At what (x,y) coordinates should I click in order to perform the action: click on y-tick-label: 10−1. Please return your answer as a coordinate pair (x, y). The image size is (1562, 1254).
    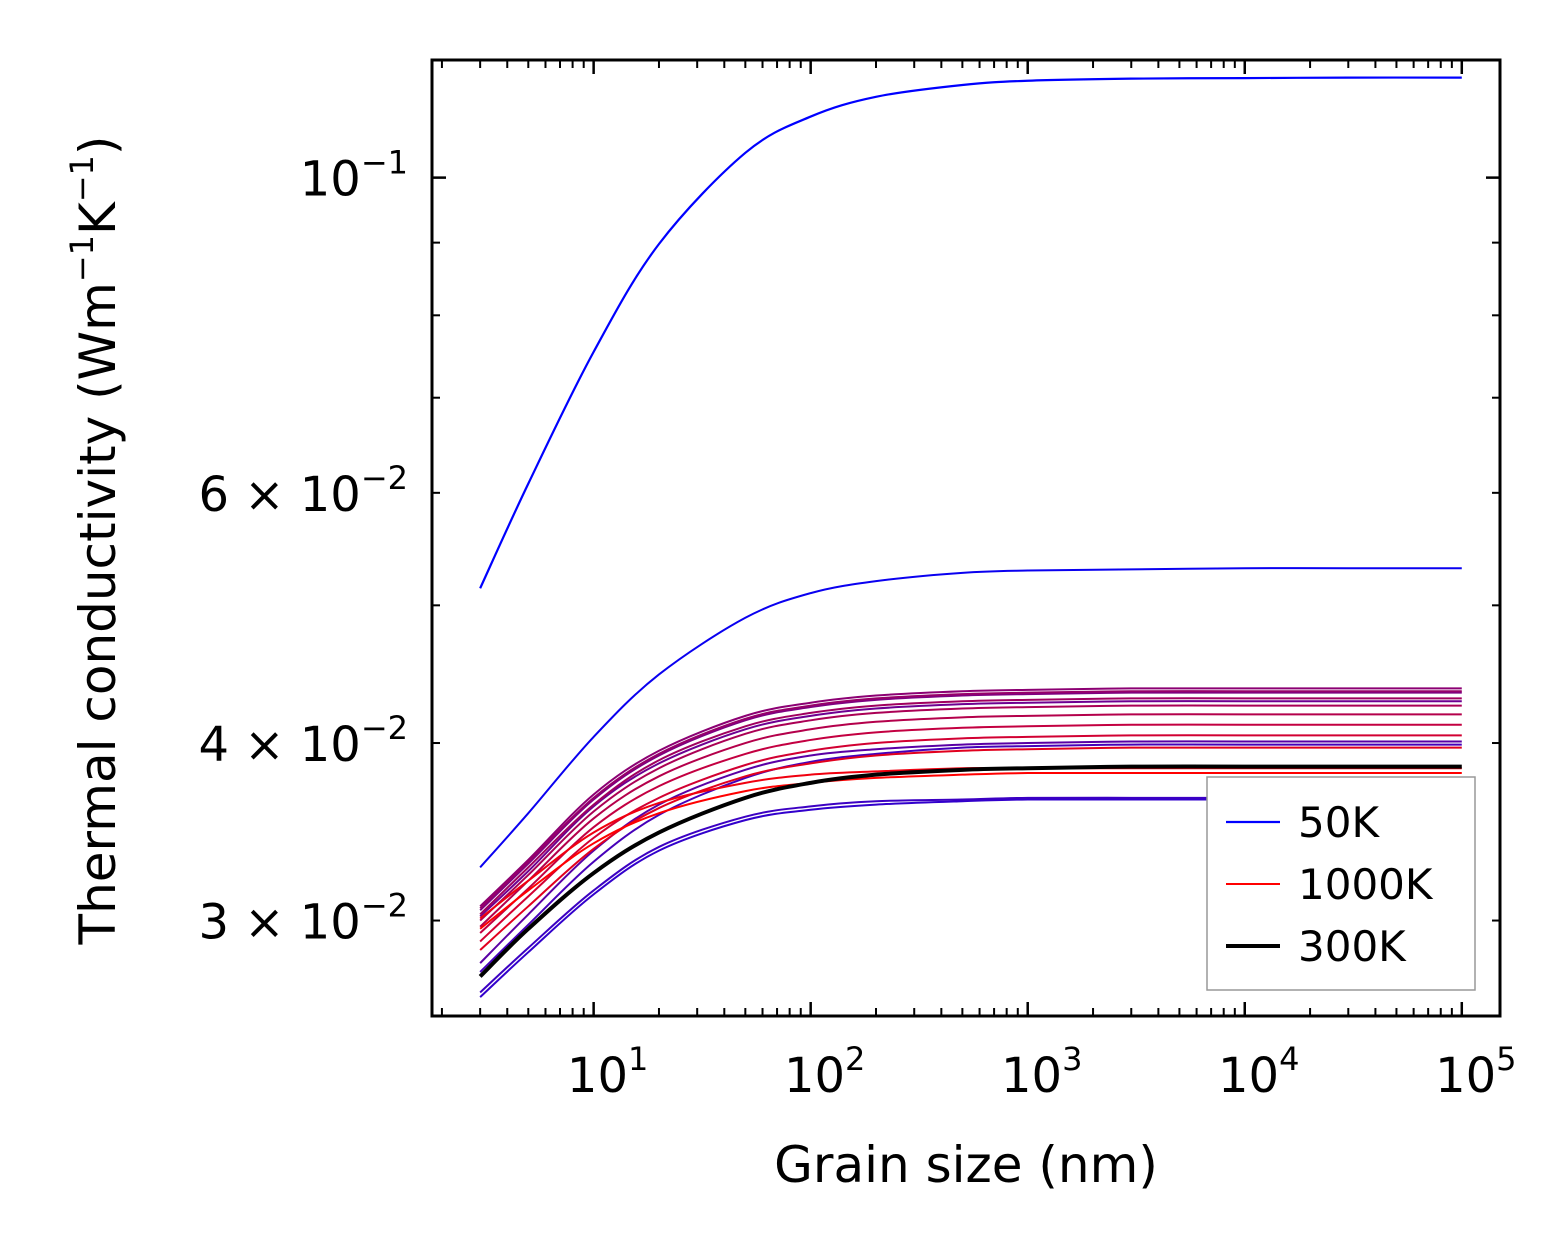
    Looking at the image, I should click on (354, 176).